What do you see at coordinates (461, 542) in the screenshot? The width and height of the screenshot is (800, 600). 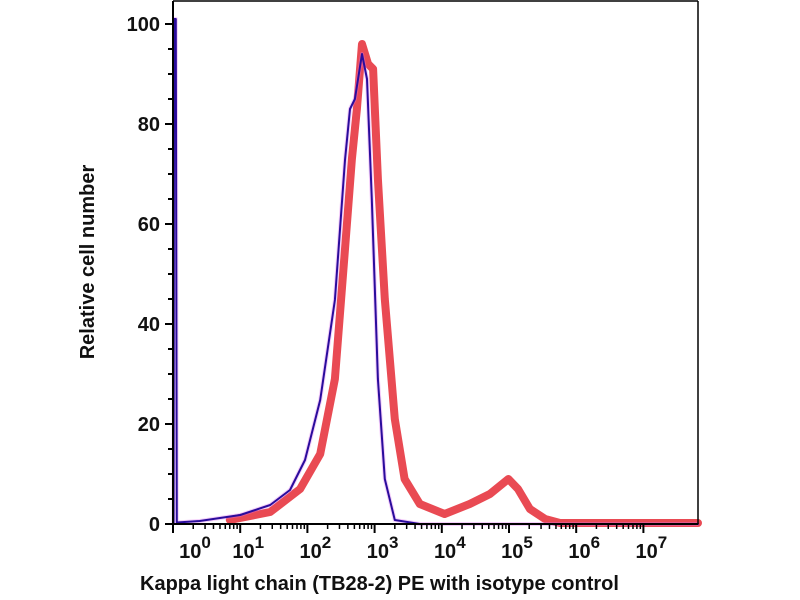 I see `x-tick-exponent: 4` at bounding box center [461, 542].